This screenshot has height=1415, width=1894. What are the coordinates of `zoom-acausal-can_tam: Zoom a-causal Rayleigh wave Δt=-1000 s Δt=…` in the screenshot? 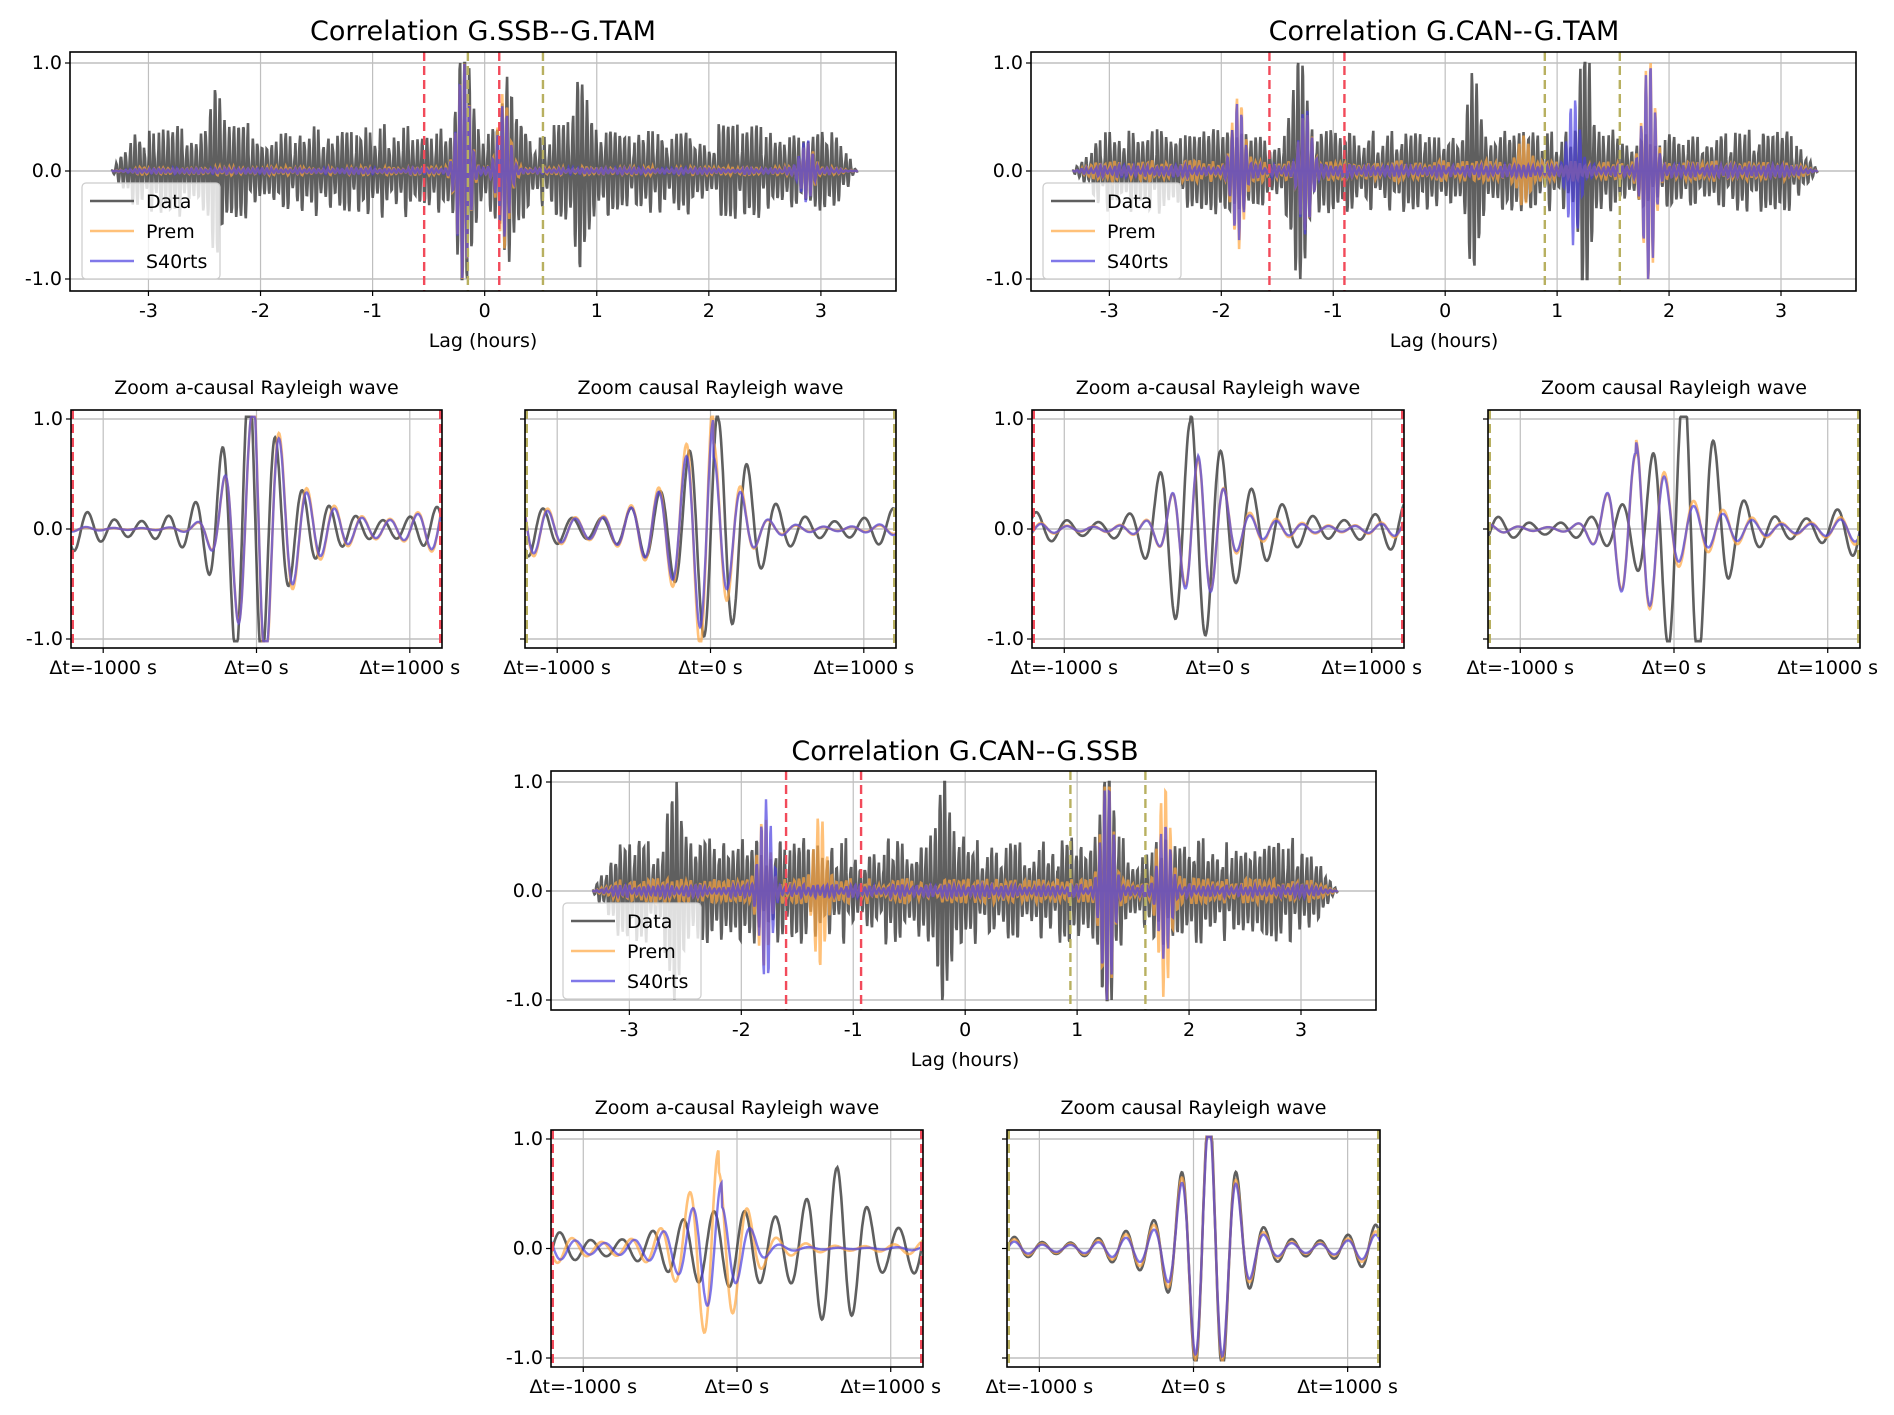 It's located at (1204, 528).